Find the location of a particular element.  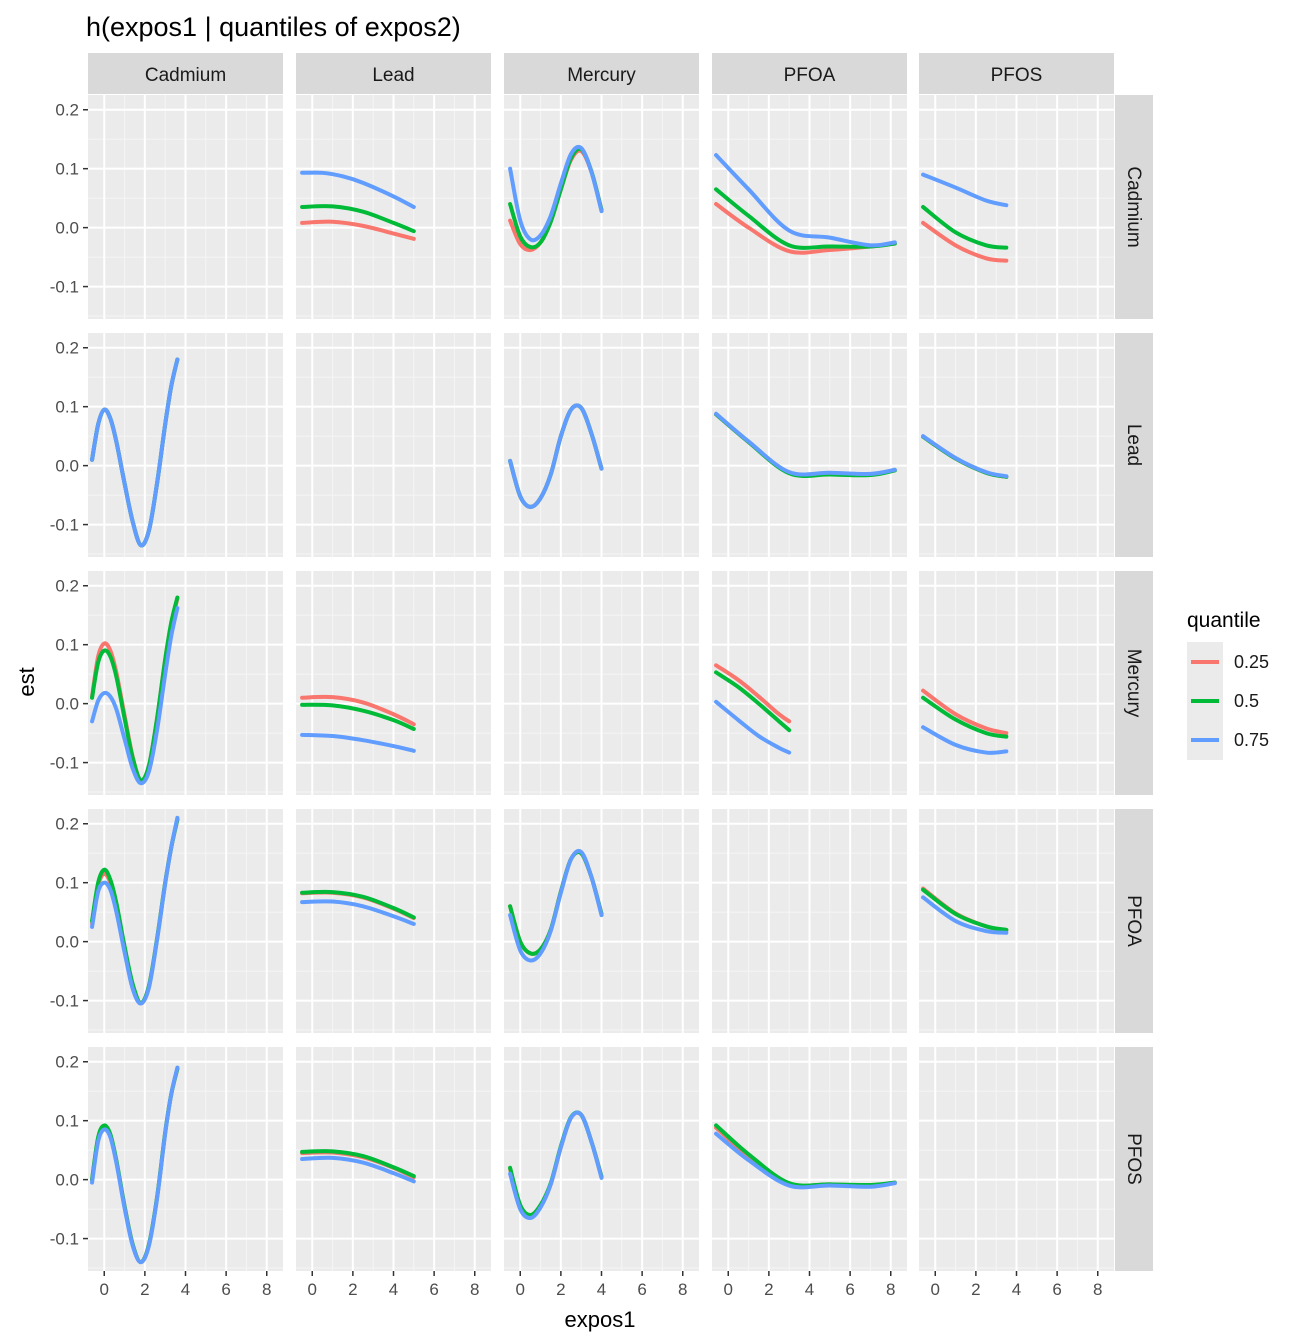

strip-col-label: Mercury is located at coordinates (601, 75).